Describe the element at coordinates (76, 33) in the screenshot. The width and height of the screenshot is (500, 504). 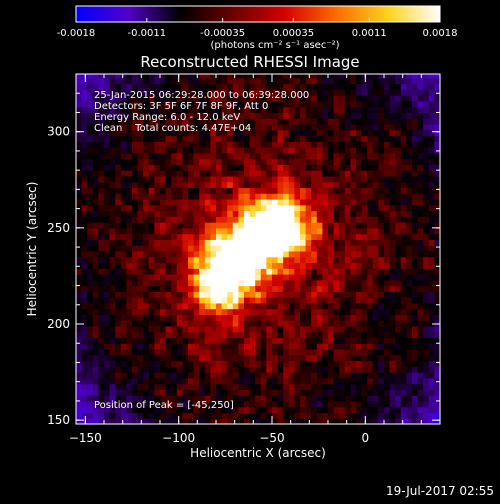
I see `colorbar-tick-label: -0.0018` at that location.